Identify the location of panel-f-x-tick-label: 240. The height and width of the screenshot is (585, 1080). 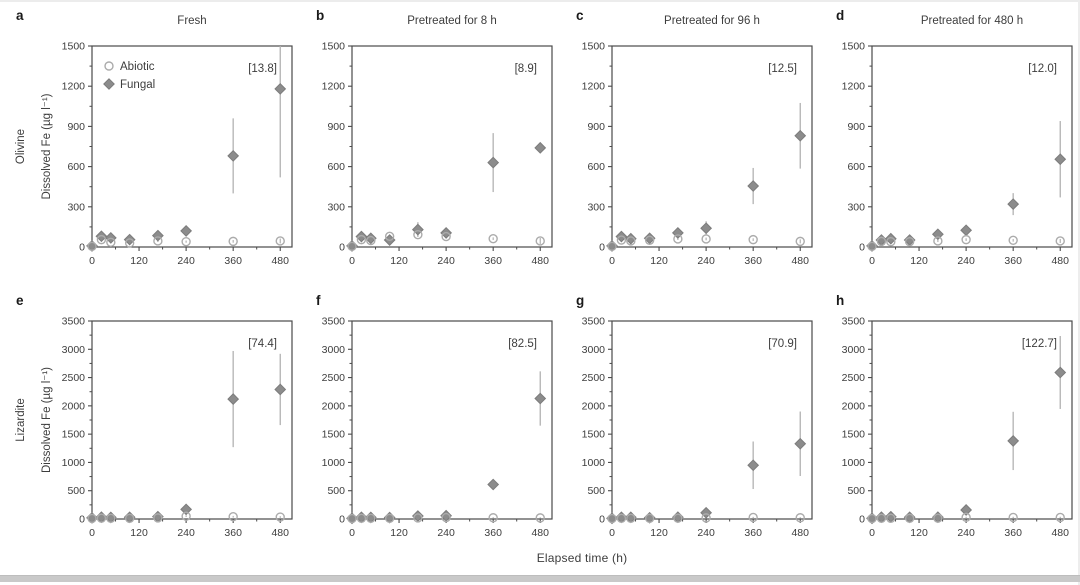
(446, 533).